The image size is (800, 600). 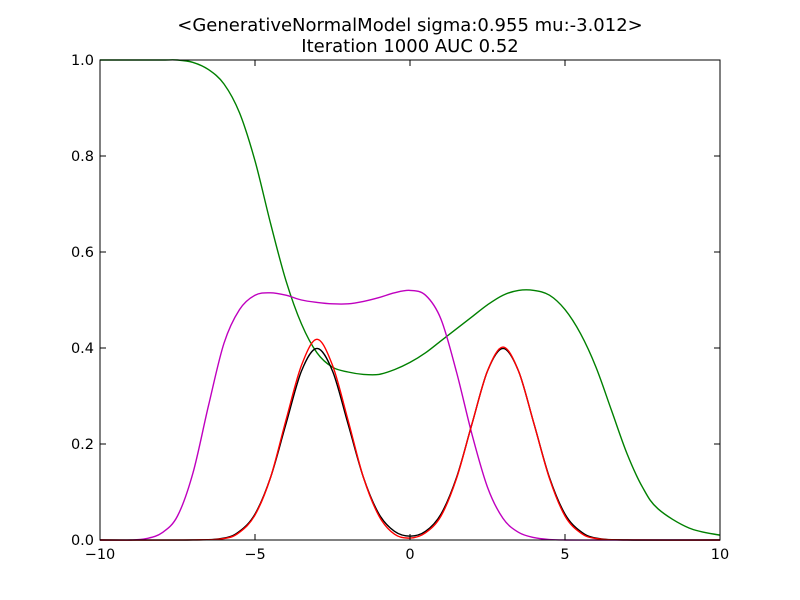 What do you see at coordinates (82, 541) in the screenshot?
I see `y-tick-label: 0.0` at bounding box center [82, 541].